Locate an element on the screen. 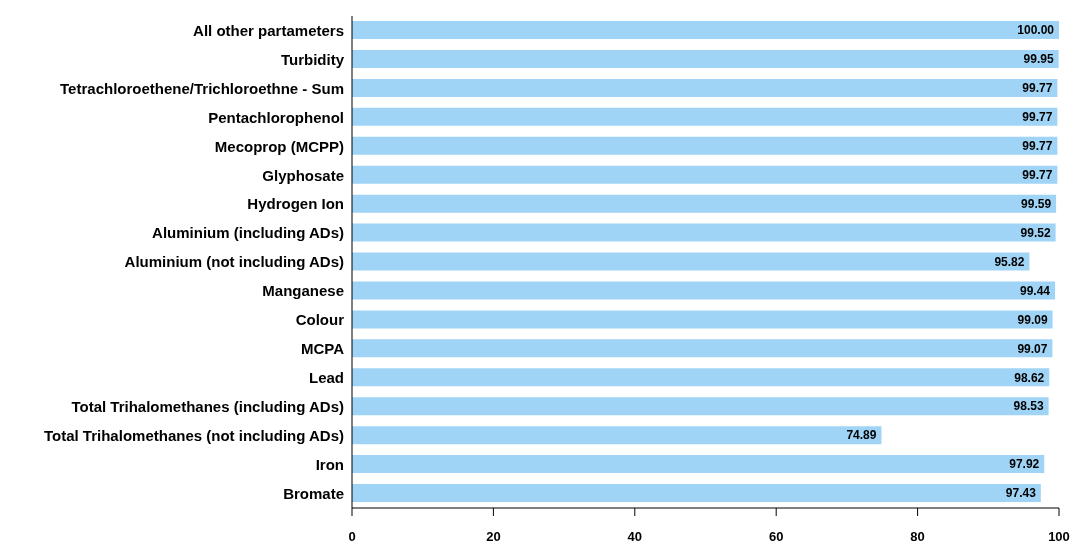  y-tick-label: Glyphosate is located at coordinates (303, 175).